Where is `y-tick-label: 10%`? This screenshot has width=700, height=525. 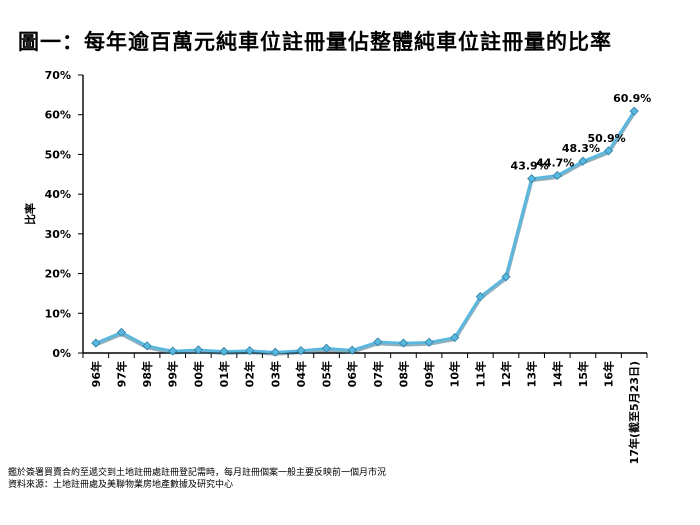
y-tick-label: 10% is located at coordinates (58, 313).